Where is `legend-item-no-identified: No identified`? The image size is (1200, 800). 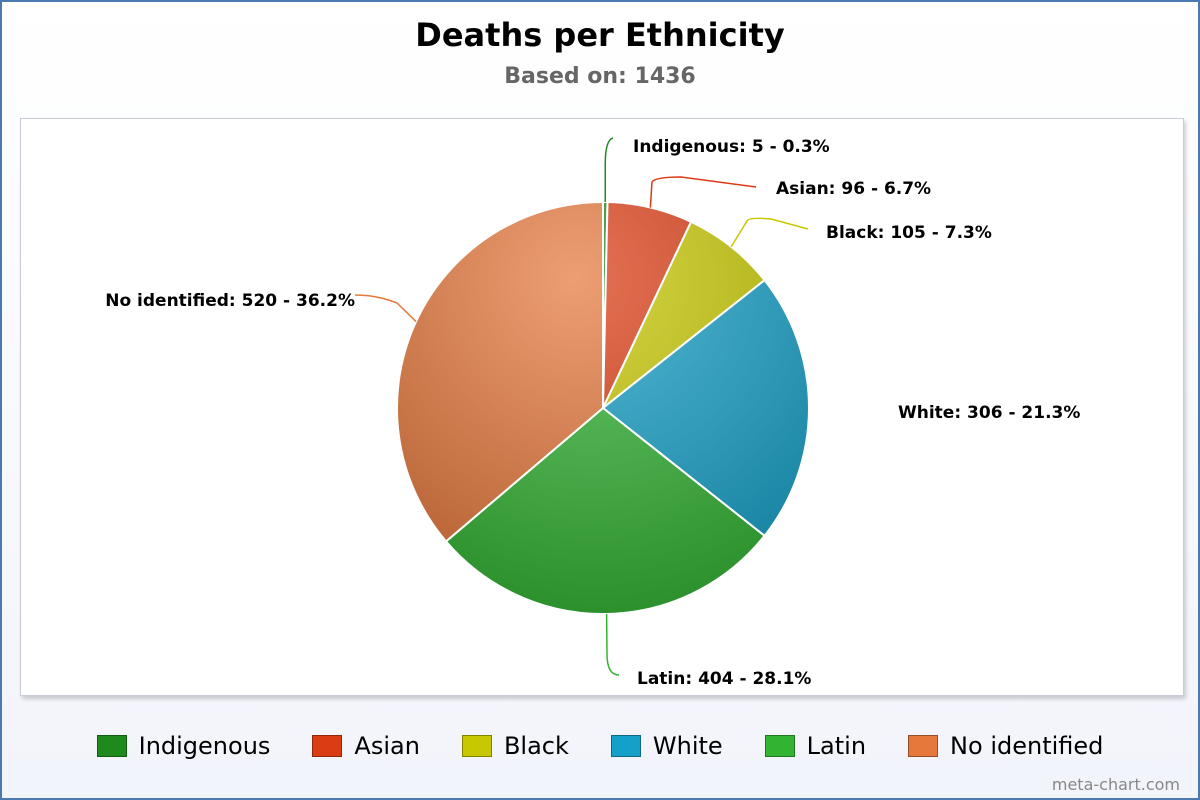
legend-item-no-identified: No identified is located at coordinates (1005, 746).